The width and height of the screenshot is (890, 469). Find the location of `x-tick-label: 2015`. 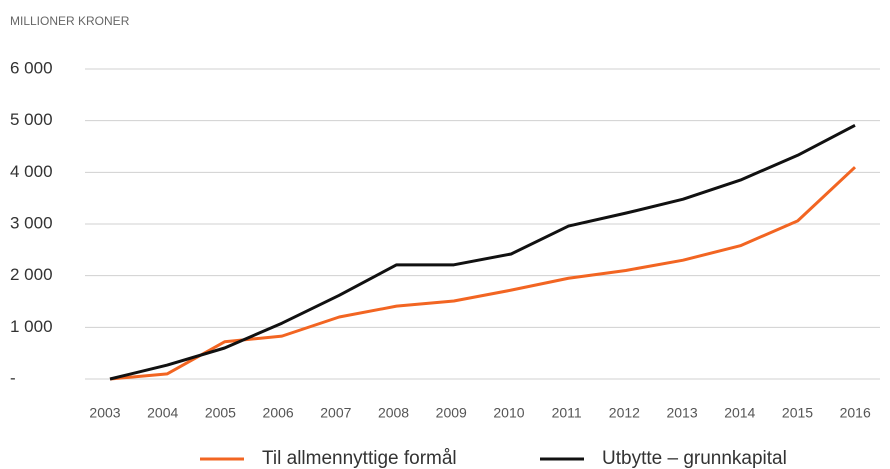

x-tick-label: 2015 is located at coordinates (797, 413).